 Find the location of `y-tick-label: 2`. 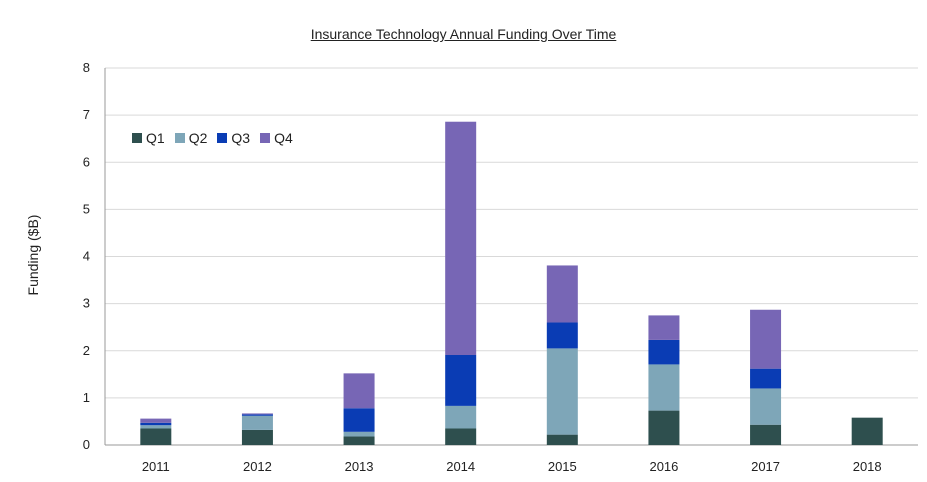

y-tick-label: 2 is located at coordinates (86, 350).